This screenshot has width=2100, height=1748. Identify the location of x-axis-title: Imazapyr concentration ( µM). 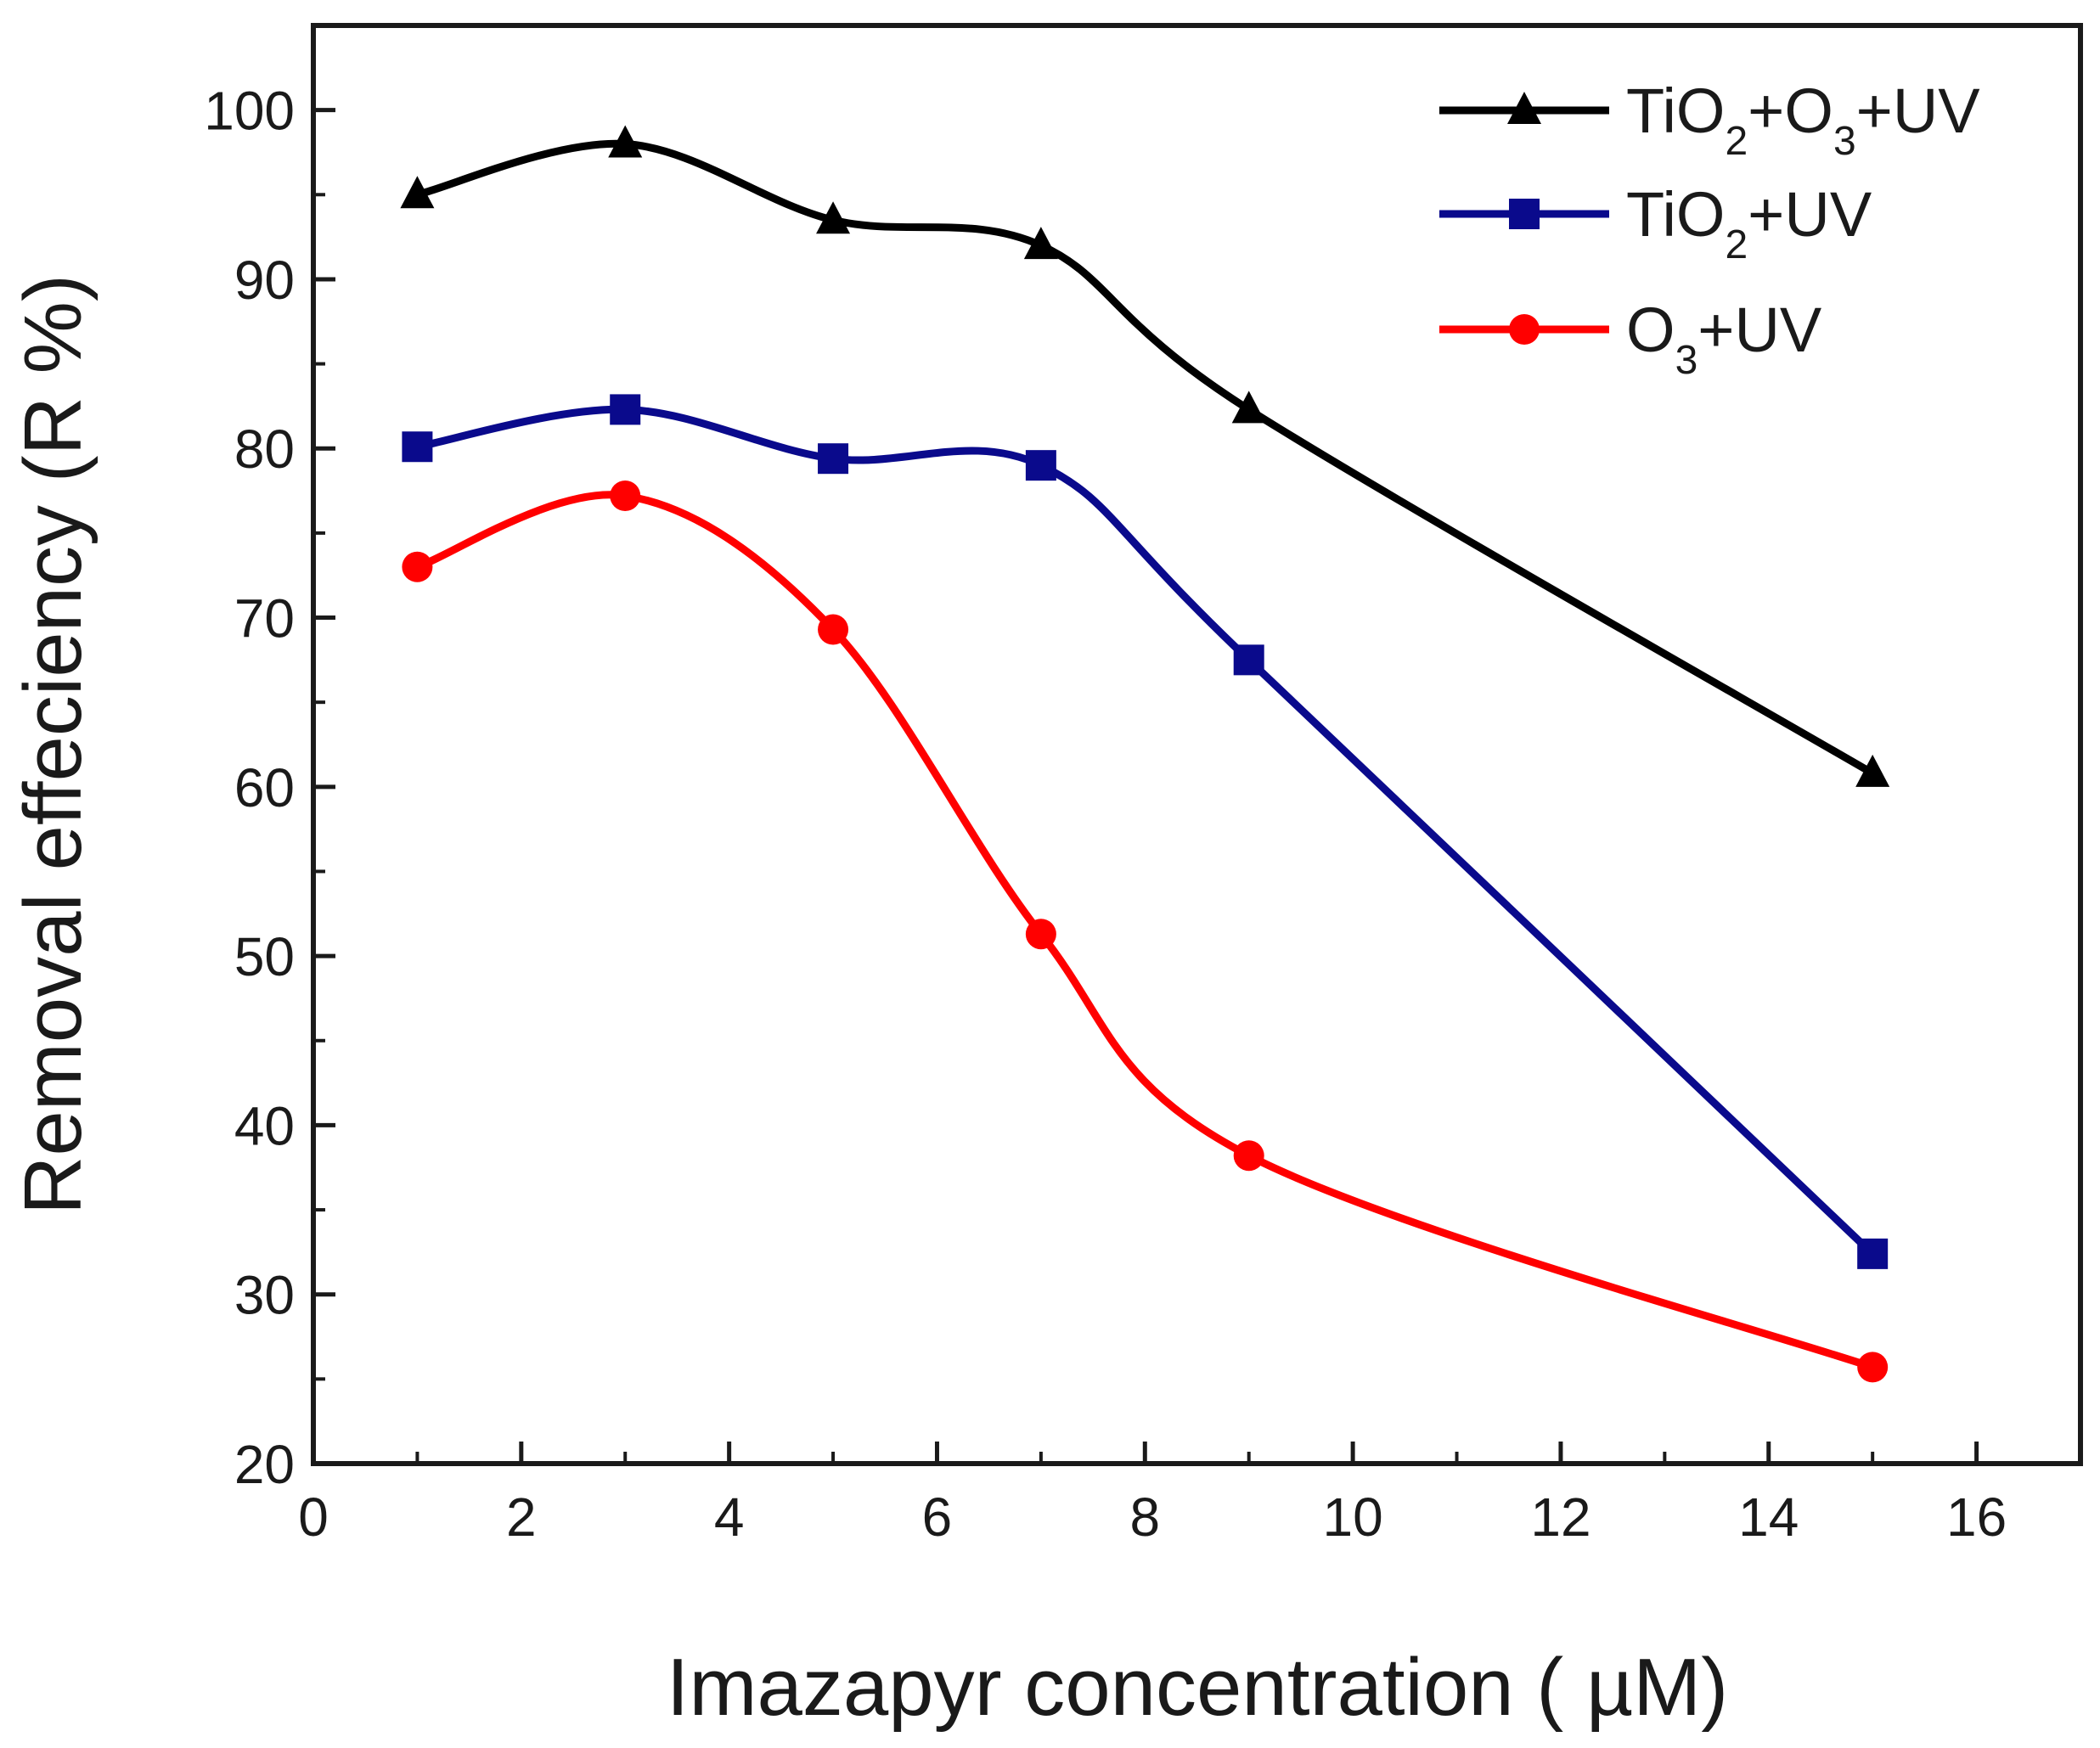
(1197, 1687).